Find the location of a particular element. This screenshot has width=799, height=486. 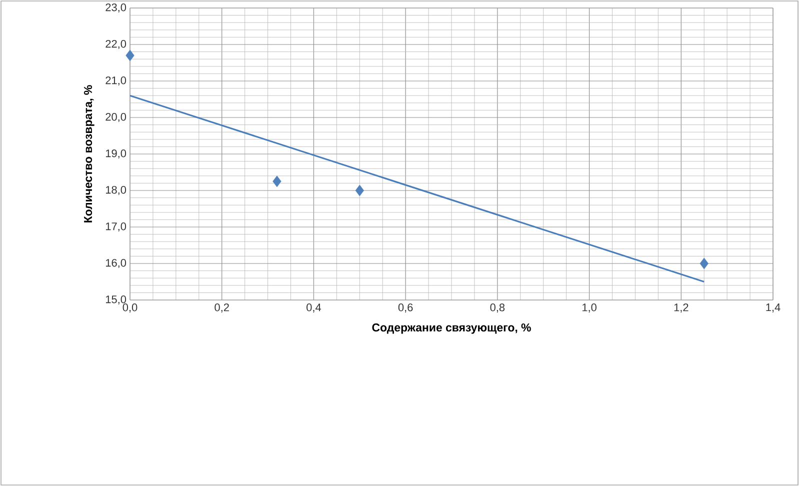

y-tick-label: 22,0 is located at coordinates (116, 45).